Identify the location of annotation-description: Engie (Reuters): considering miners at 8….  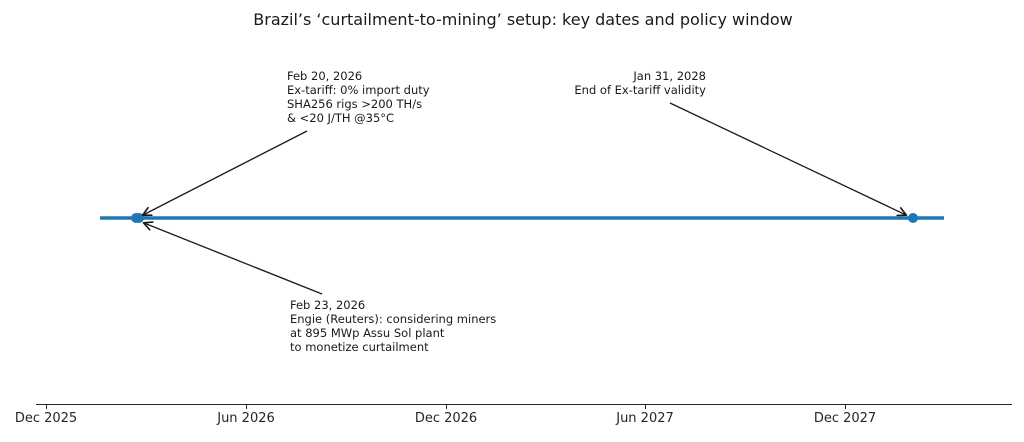
(393, 333).